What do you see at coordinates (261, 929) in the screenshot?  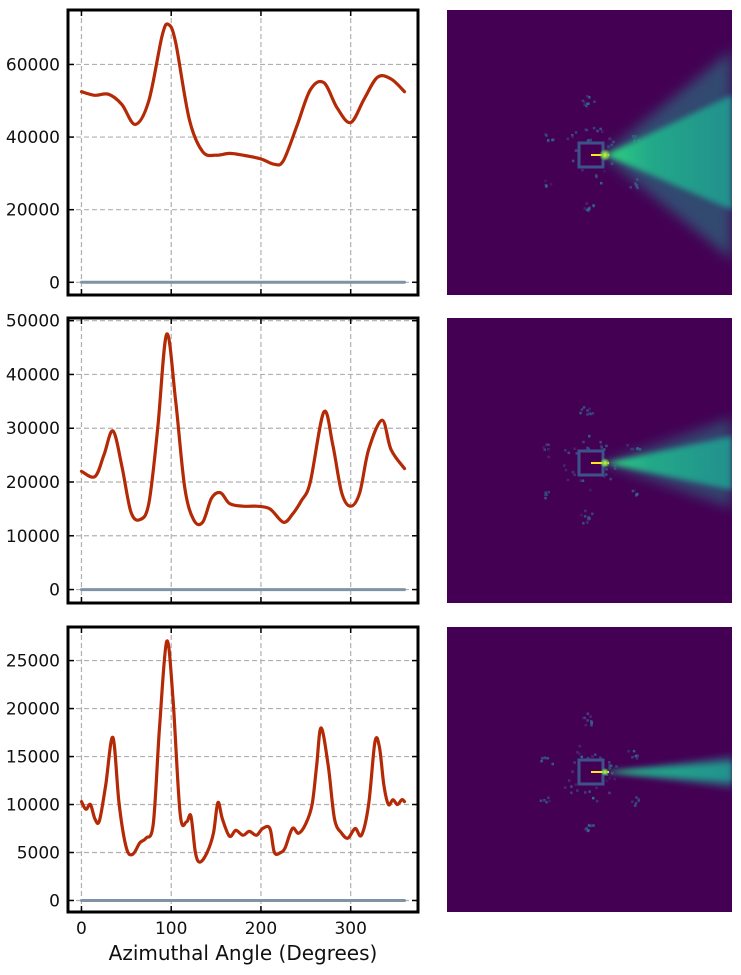 I see `x-tick-label: 200` at bounding box center [261, 929].